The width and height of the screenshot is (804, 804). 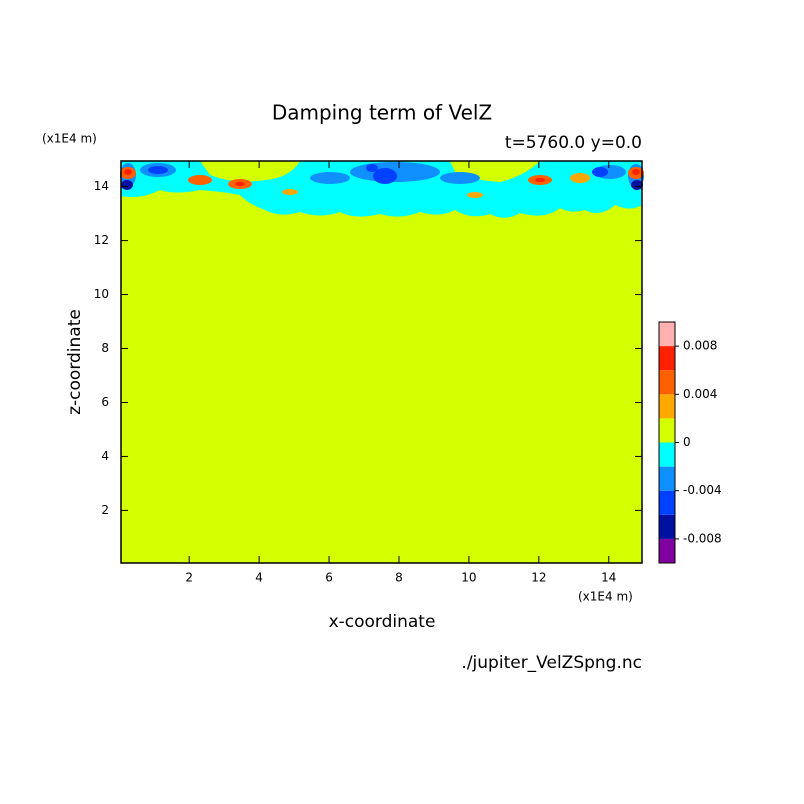 I want to click on y-tick-label: 2, so click(x=105, y=510).